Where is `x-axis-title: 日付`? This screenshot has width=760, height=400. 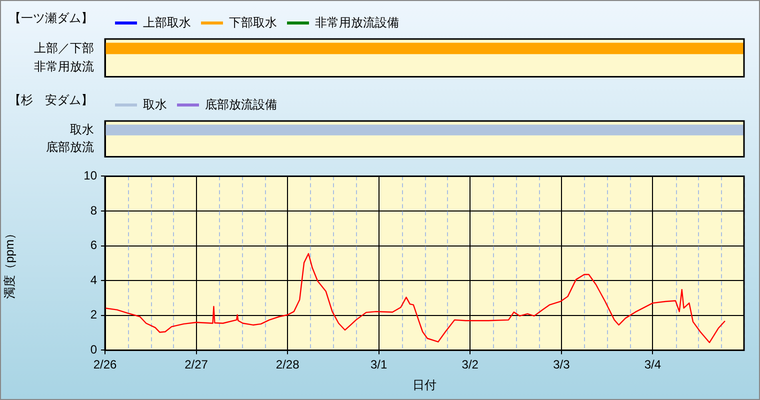
x-axis-title: 日付 is located at coordinates (424, 385).